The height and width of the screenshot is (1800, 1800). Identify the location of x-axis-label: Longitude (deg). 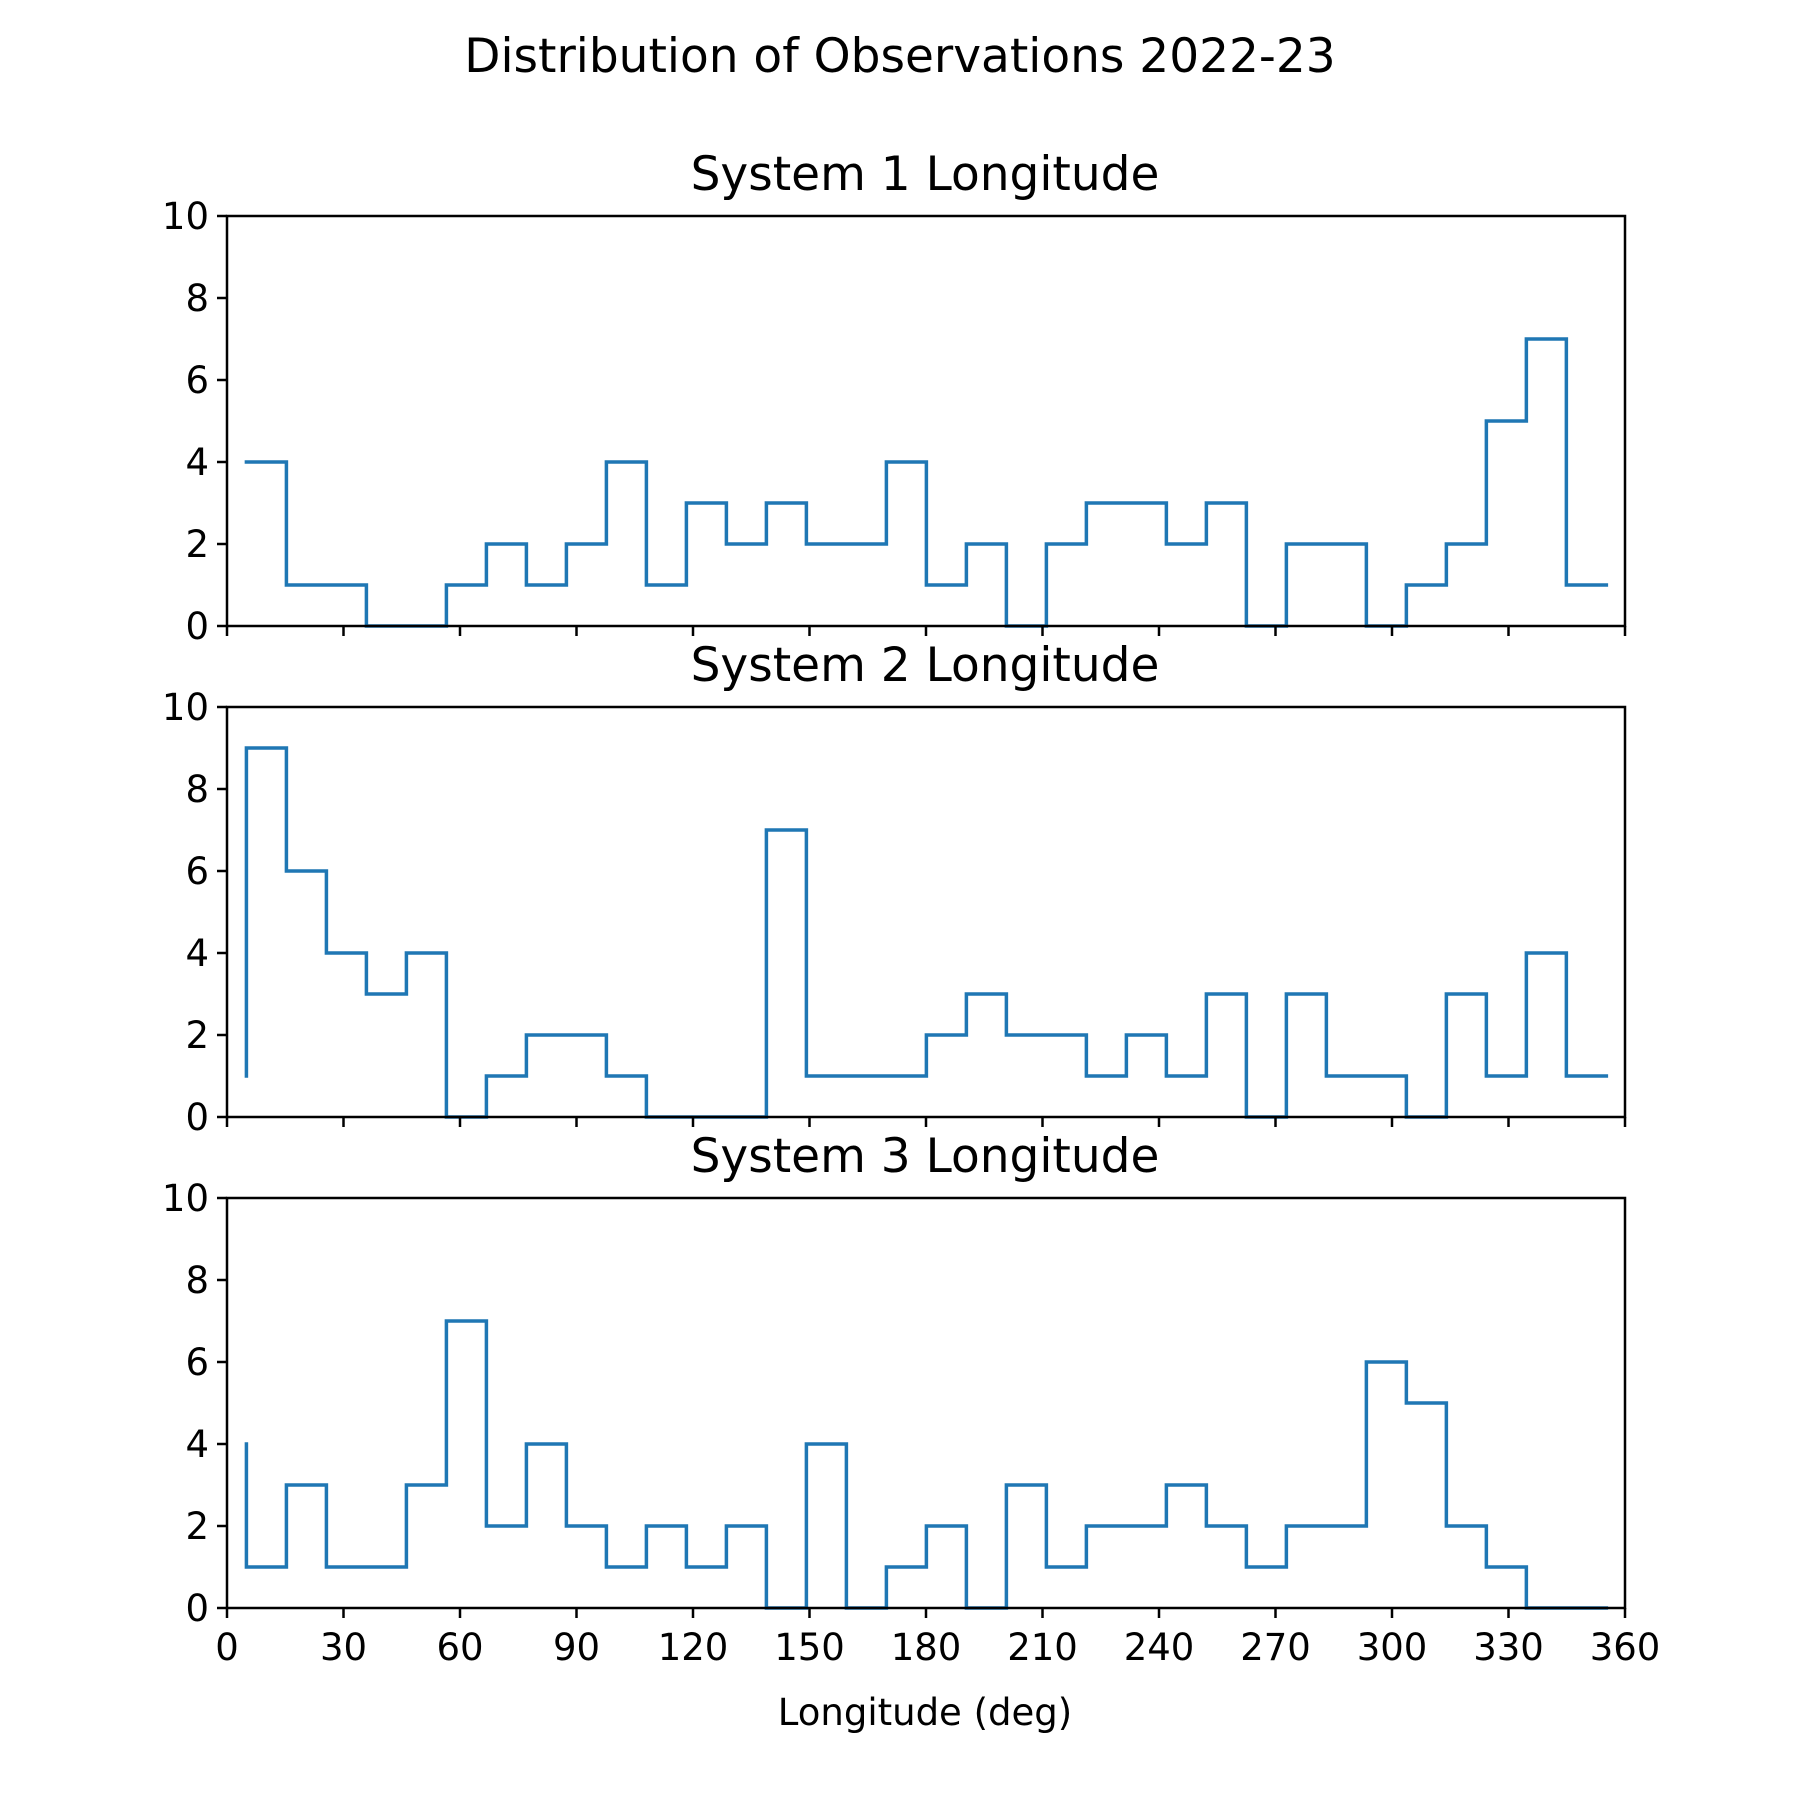
(925, 1712).